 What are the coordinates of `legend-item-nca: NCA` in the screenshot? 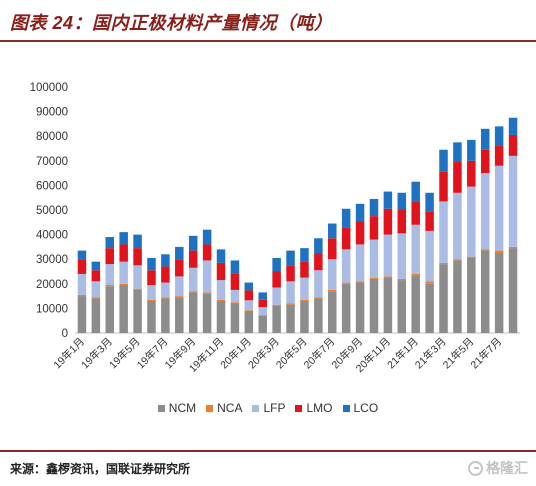 It's located at (224, 408).